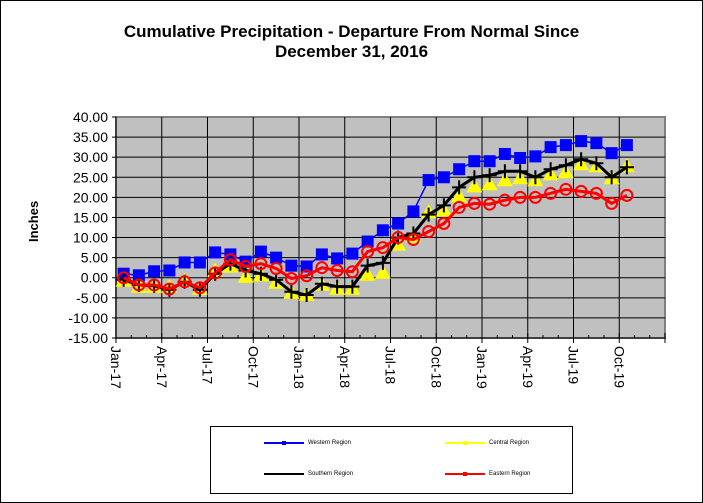 The height and width of the screenshot is (503, 703). I want to click on x-tick-label: Oct-17, so click(253, 367).